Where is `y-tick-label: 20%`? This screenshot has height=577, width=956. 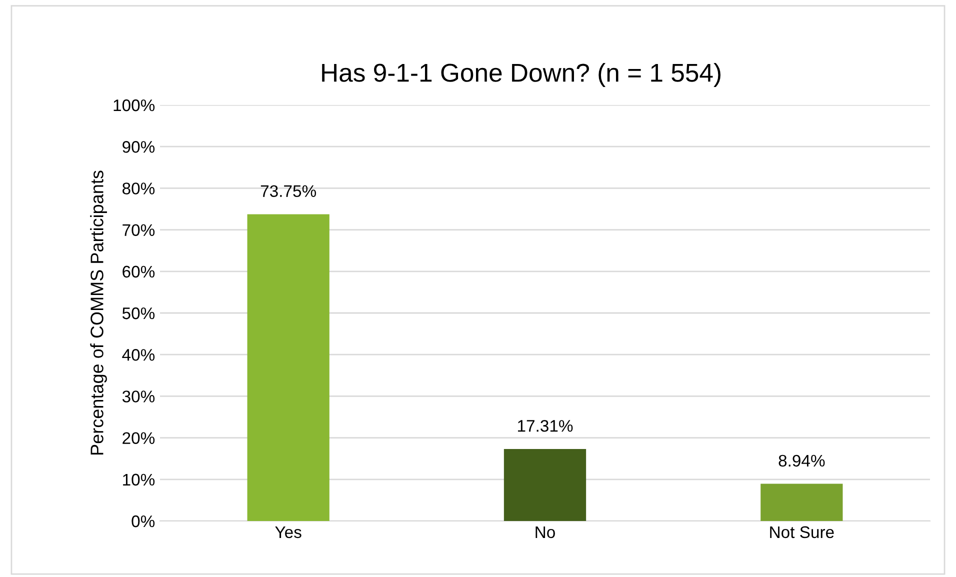 y-tick-label: 20% is located at coordinates (138, 438).